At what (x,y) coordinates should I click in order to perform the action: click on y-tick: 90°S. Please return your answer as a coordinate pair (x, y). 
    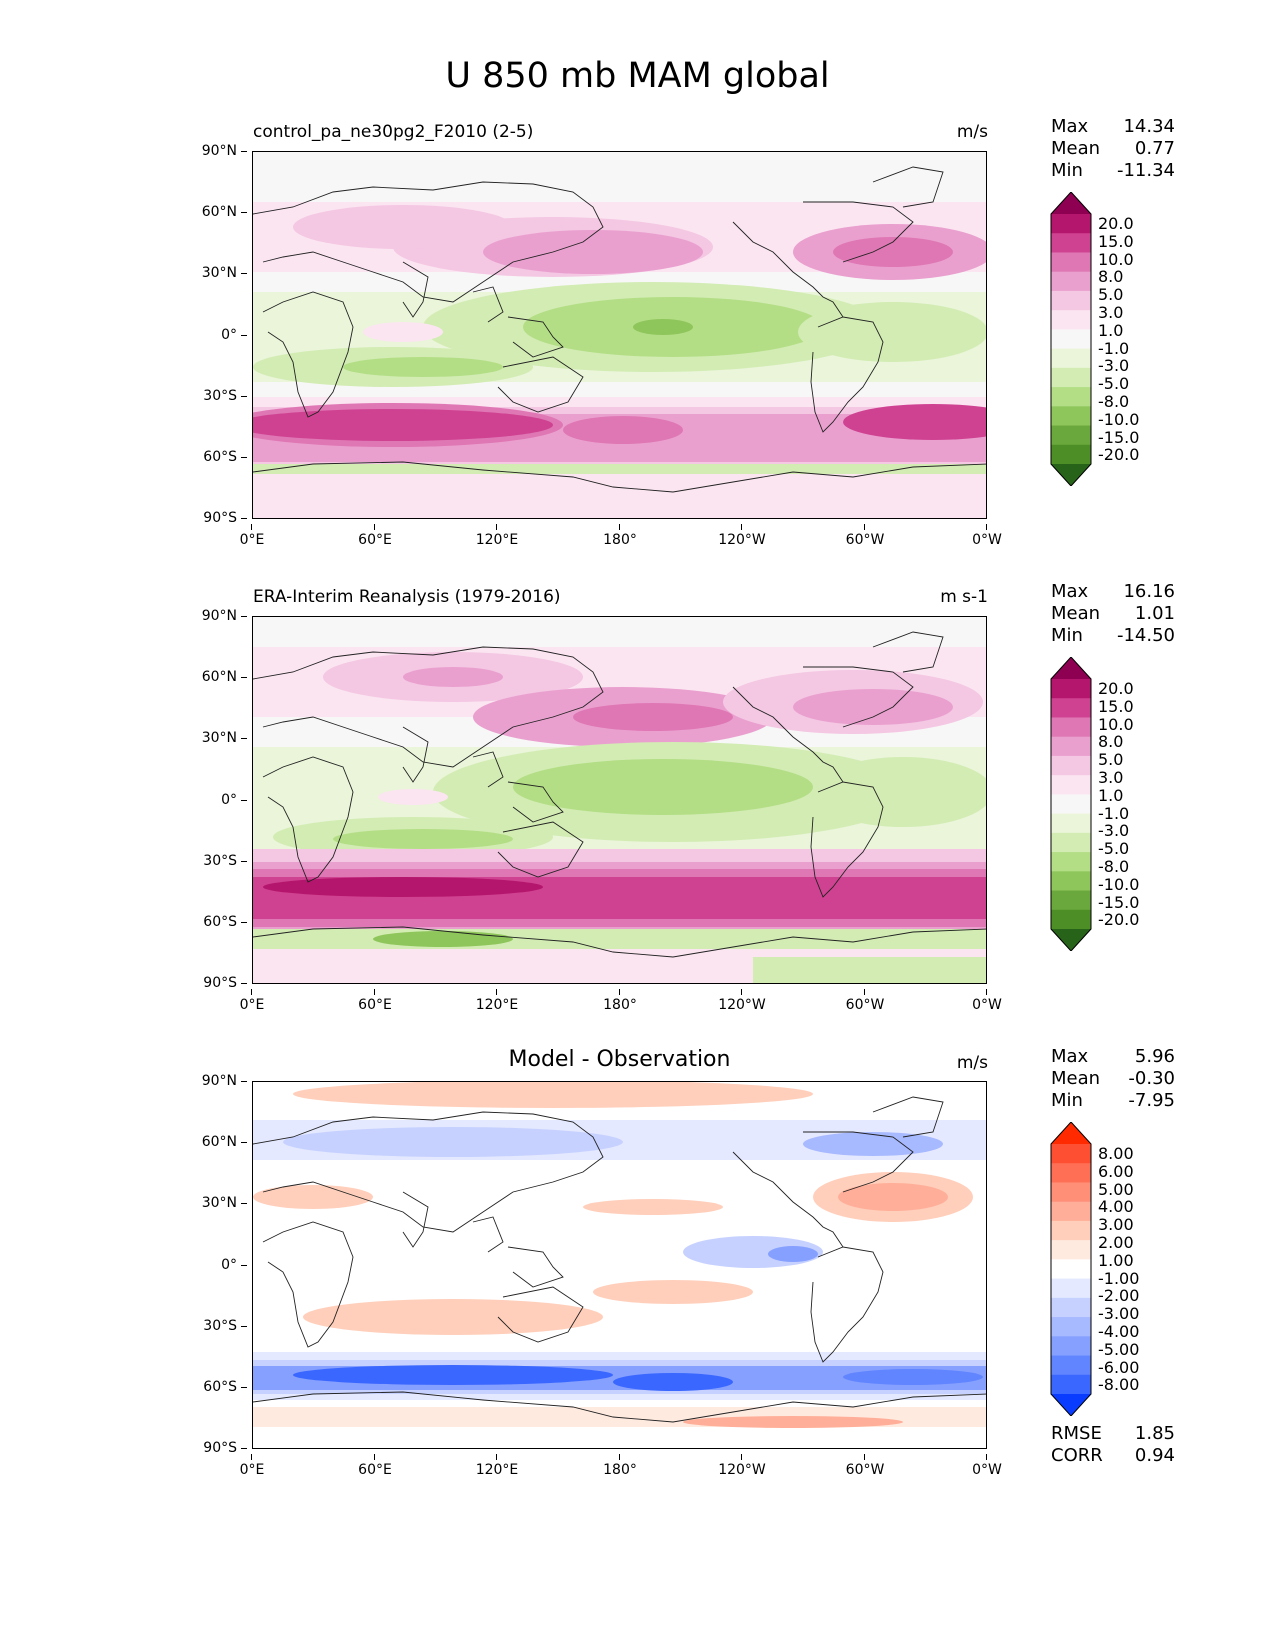
    Looking at the image, I should click on (212, 1448).